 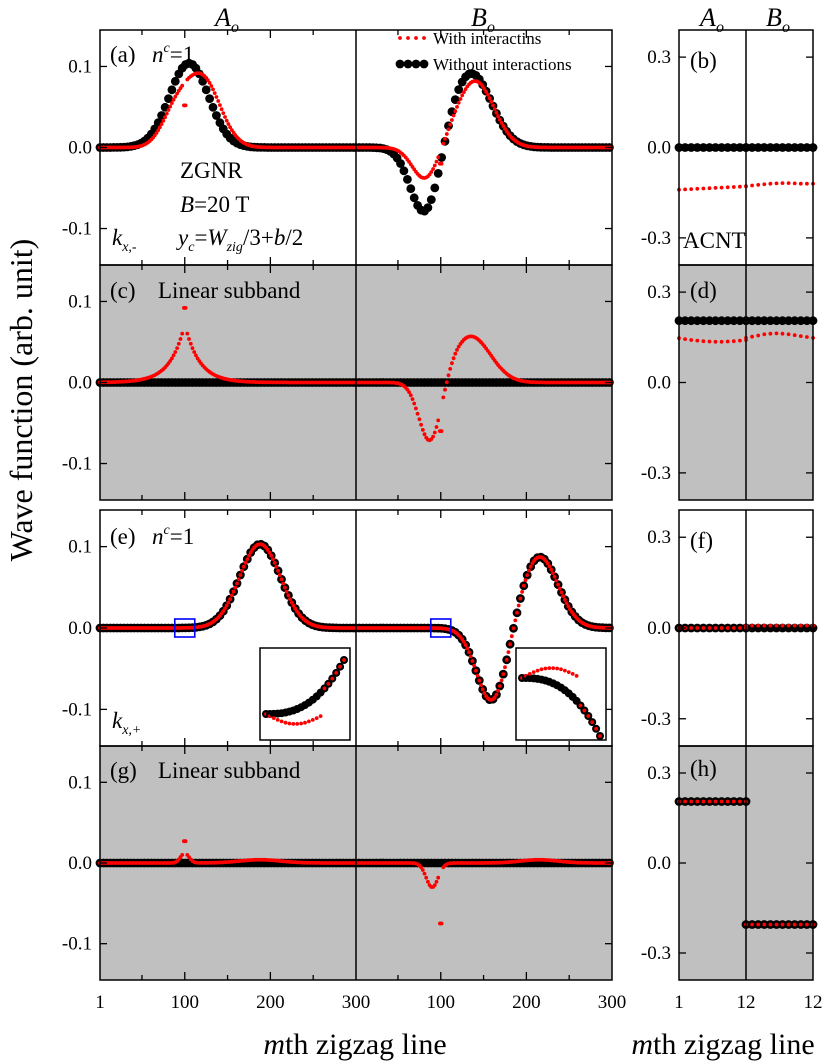 I want to click on kx-annotation: kx,+, so click(x=126, y=723).